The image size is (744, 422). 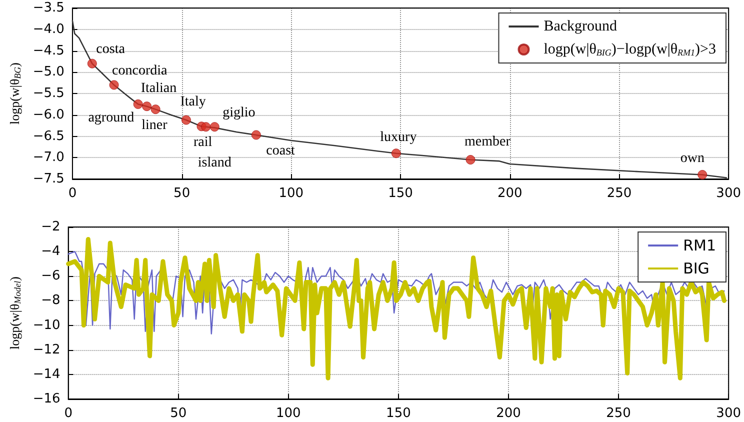 What do you see at coordinates (281, 150) in the screenshot?
I see `annotation: coast` at bounding box center [281, 150].